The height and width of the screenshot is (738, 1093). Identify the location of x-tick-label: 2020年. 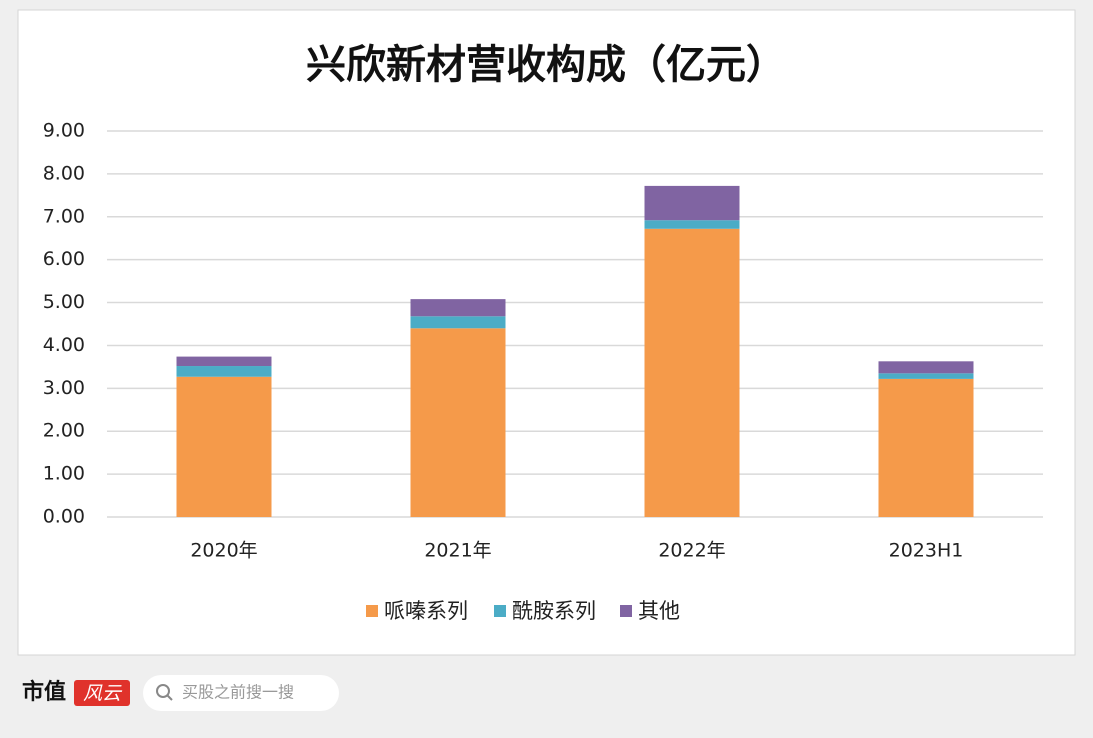
(223, 551).